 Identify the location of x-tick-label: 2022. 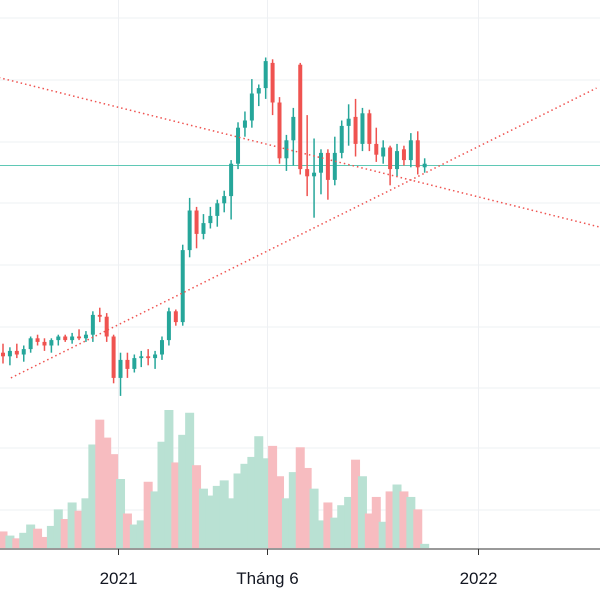
(479, 578).